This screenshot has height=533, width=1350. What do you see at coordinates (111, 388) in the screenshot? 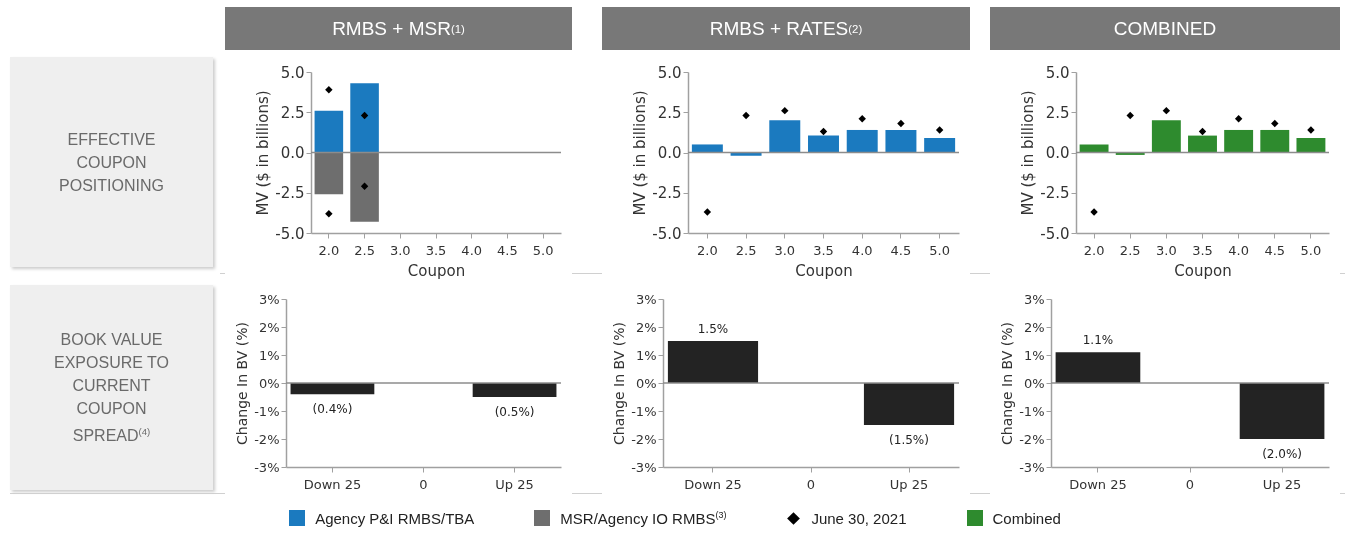
I see `text: BOOK VALUE EXPOSURE TO CURRENT COUPON SPREAD$^{(4)}$` at bounding box center [111, 388].